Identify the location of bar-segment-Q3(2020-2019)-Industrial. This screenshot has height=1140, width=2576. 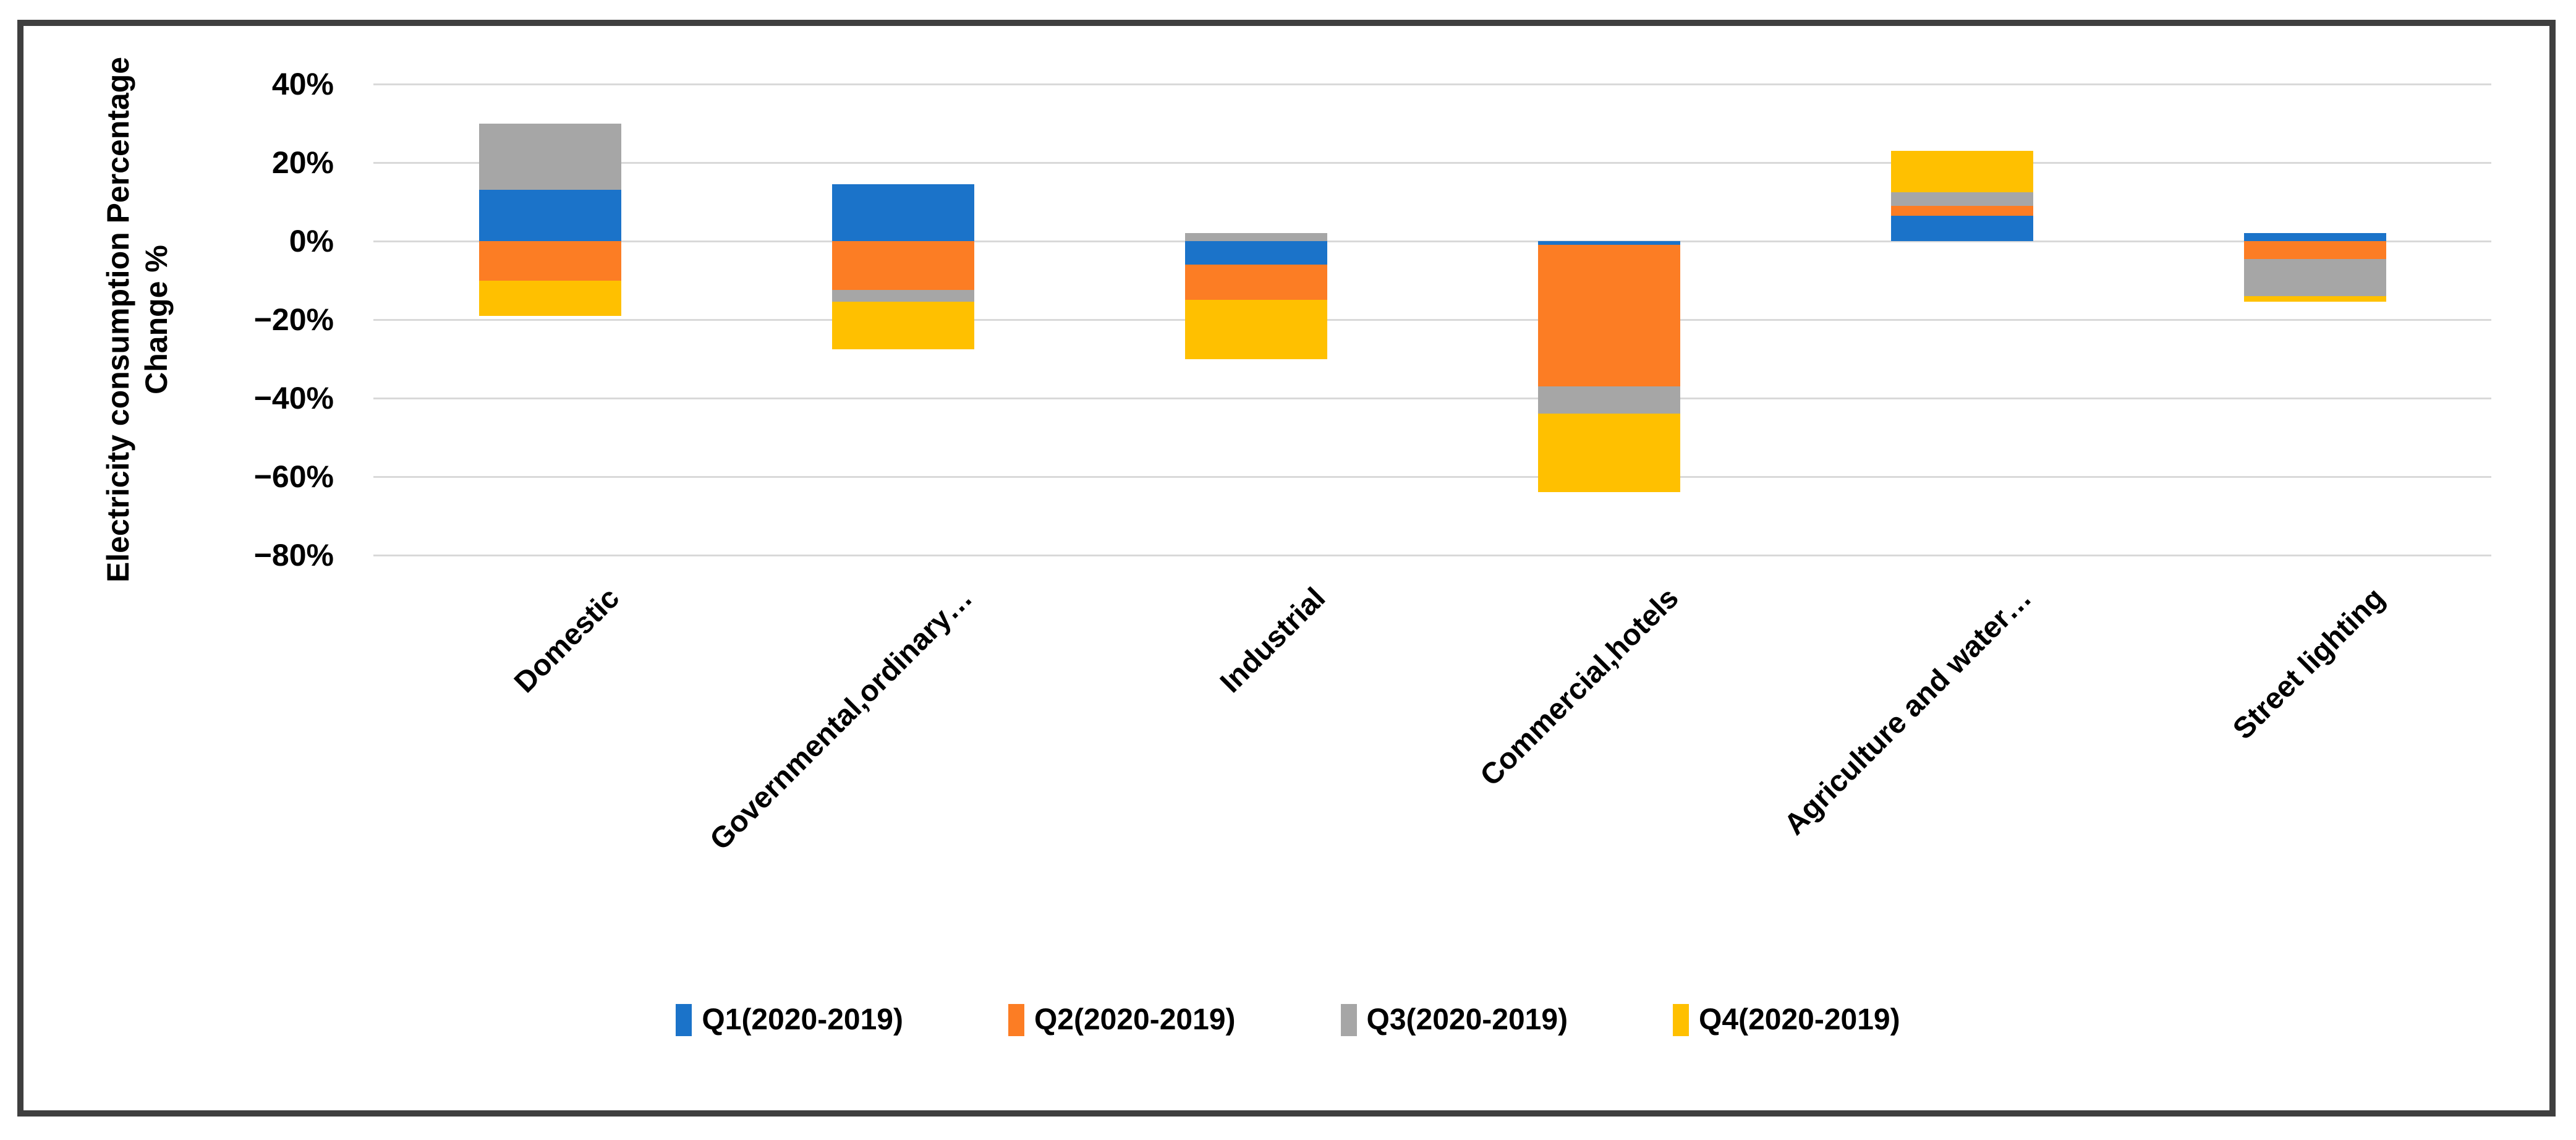
(1255, 237).